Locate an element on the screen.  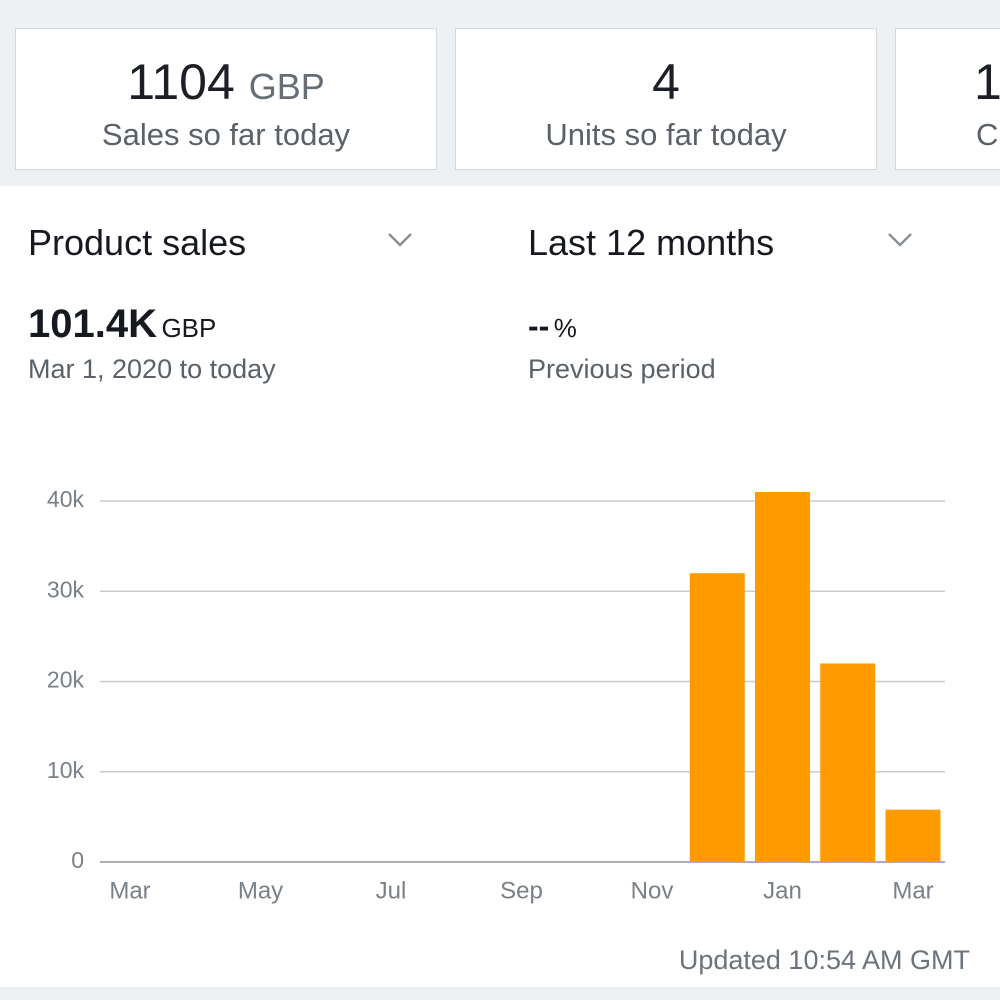
metric-dropdown: Product sales is located at coordinates (137, 242).